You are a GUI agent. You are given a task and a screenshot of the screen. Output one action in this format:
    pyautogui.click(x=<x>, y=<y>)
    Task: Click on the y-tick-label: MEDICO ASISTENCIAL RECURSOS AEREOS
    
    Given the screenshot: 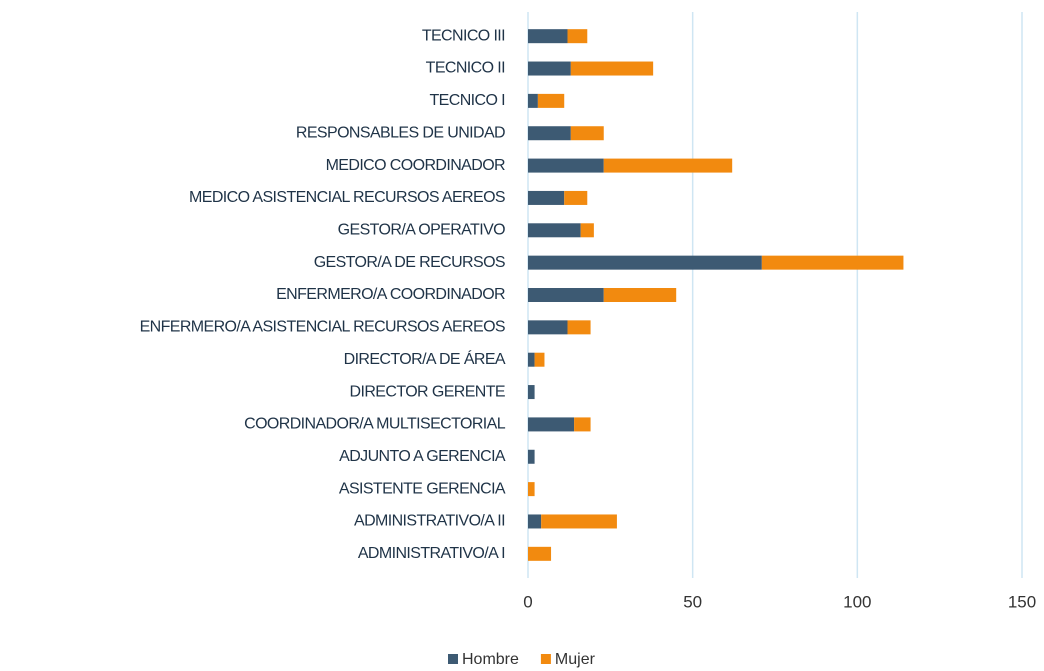 What is the action you would take?
    pyautogui.click(x=347, y=197)
    